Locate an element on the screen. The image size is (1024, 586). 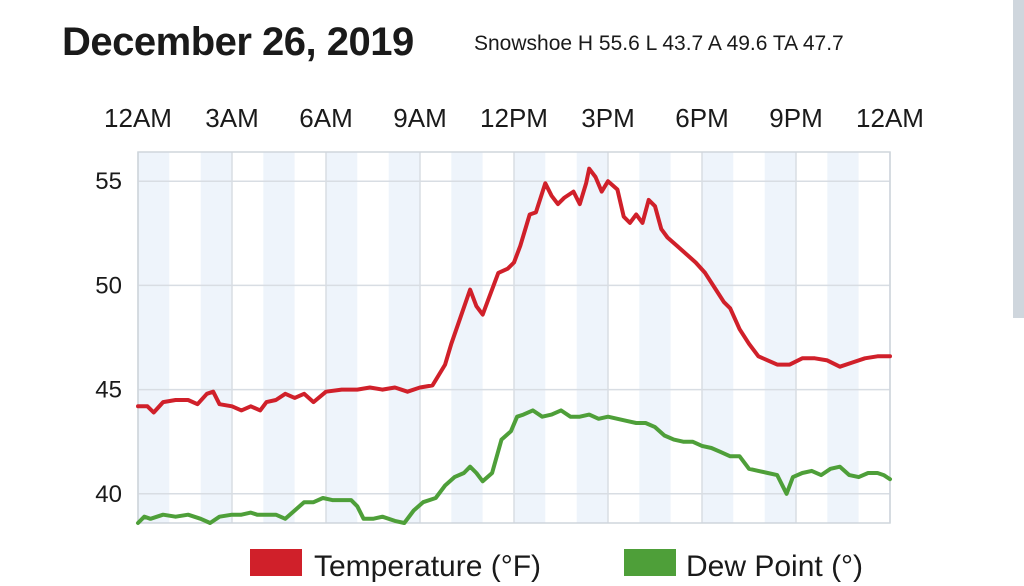
scrollbar-edge is located at coordinates (1018, 159).